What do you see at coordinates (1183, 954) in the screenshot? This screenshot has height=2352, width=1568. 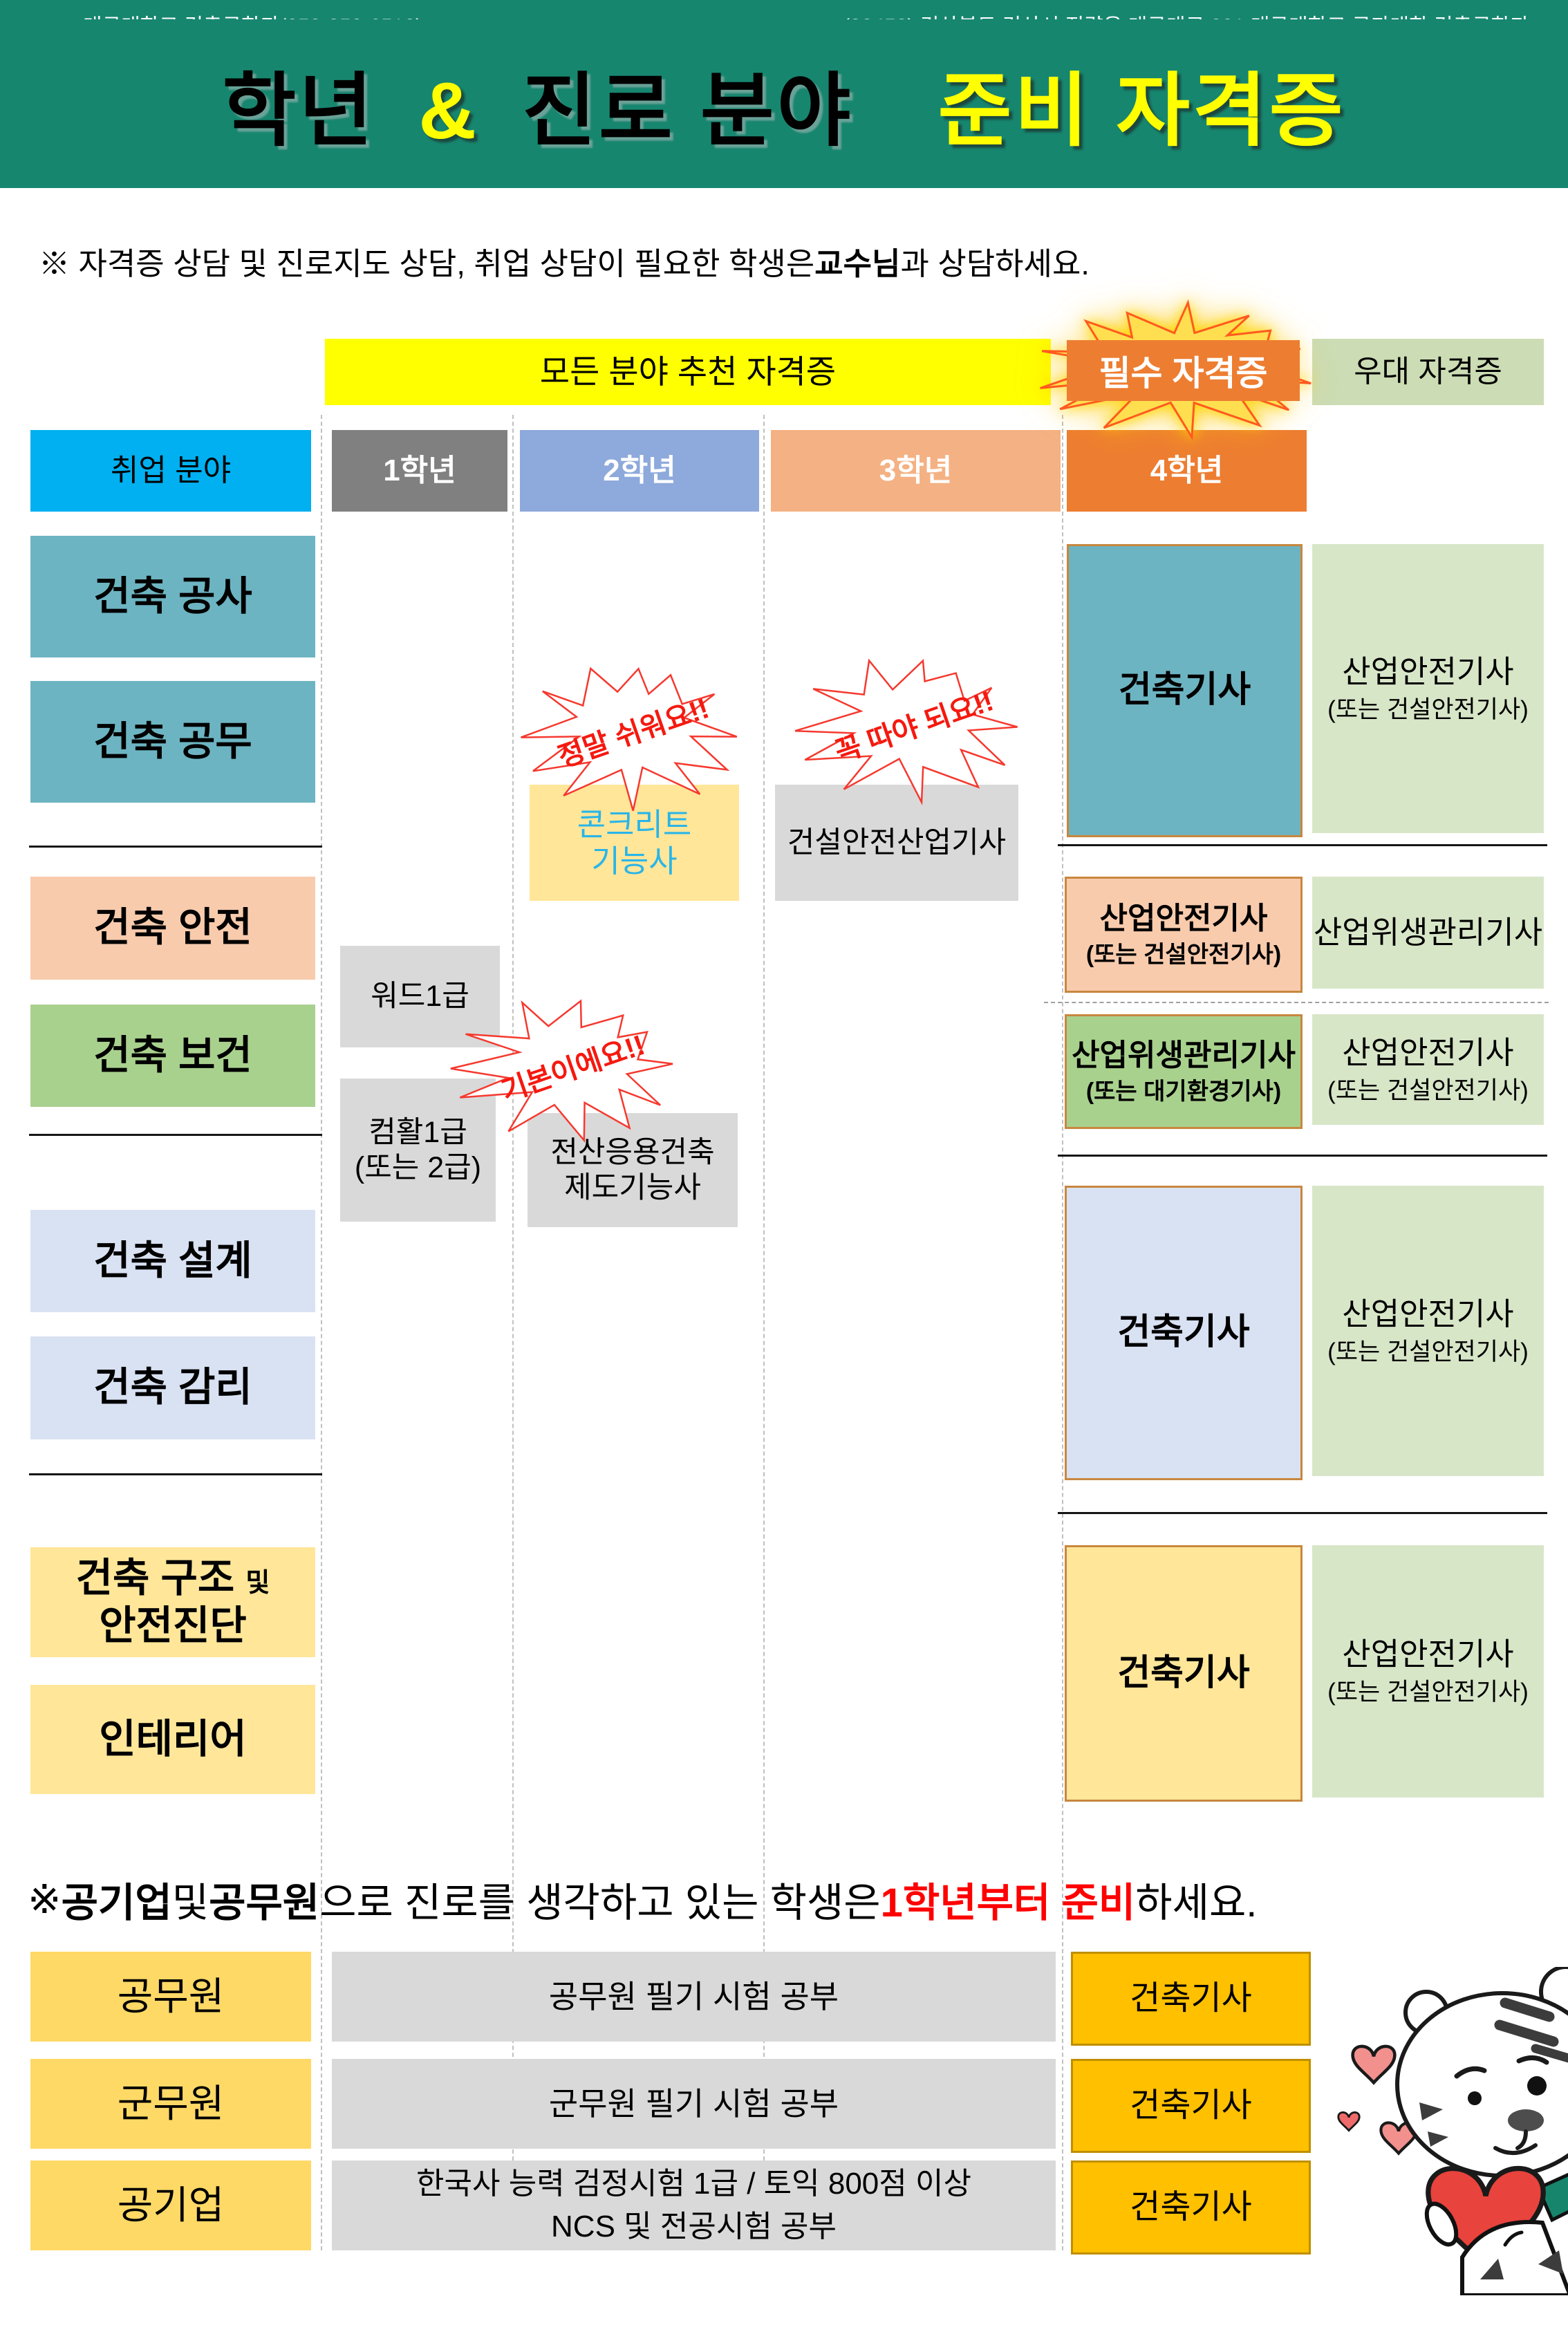 I see `grade4-cert-line2: (또는 건설안전기사)` at bounding box center [1183, 954].